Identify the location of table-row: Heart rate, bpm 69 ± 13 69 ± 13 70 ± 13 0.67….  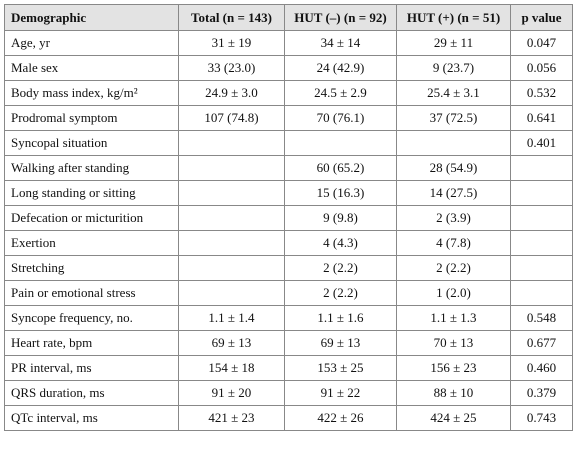
(288, 343).